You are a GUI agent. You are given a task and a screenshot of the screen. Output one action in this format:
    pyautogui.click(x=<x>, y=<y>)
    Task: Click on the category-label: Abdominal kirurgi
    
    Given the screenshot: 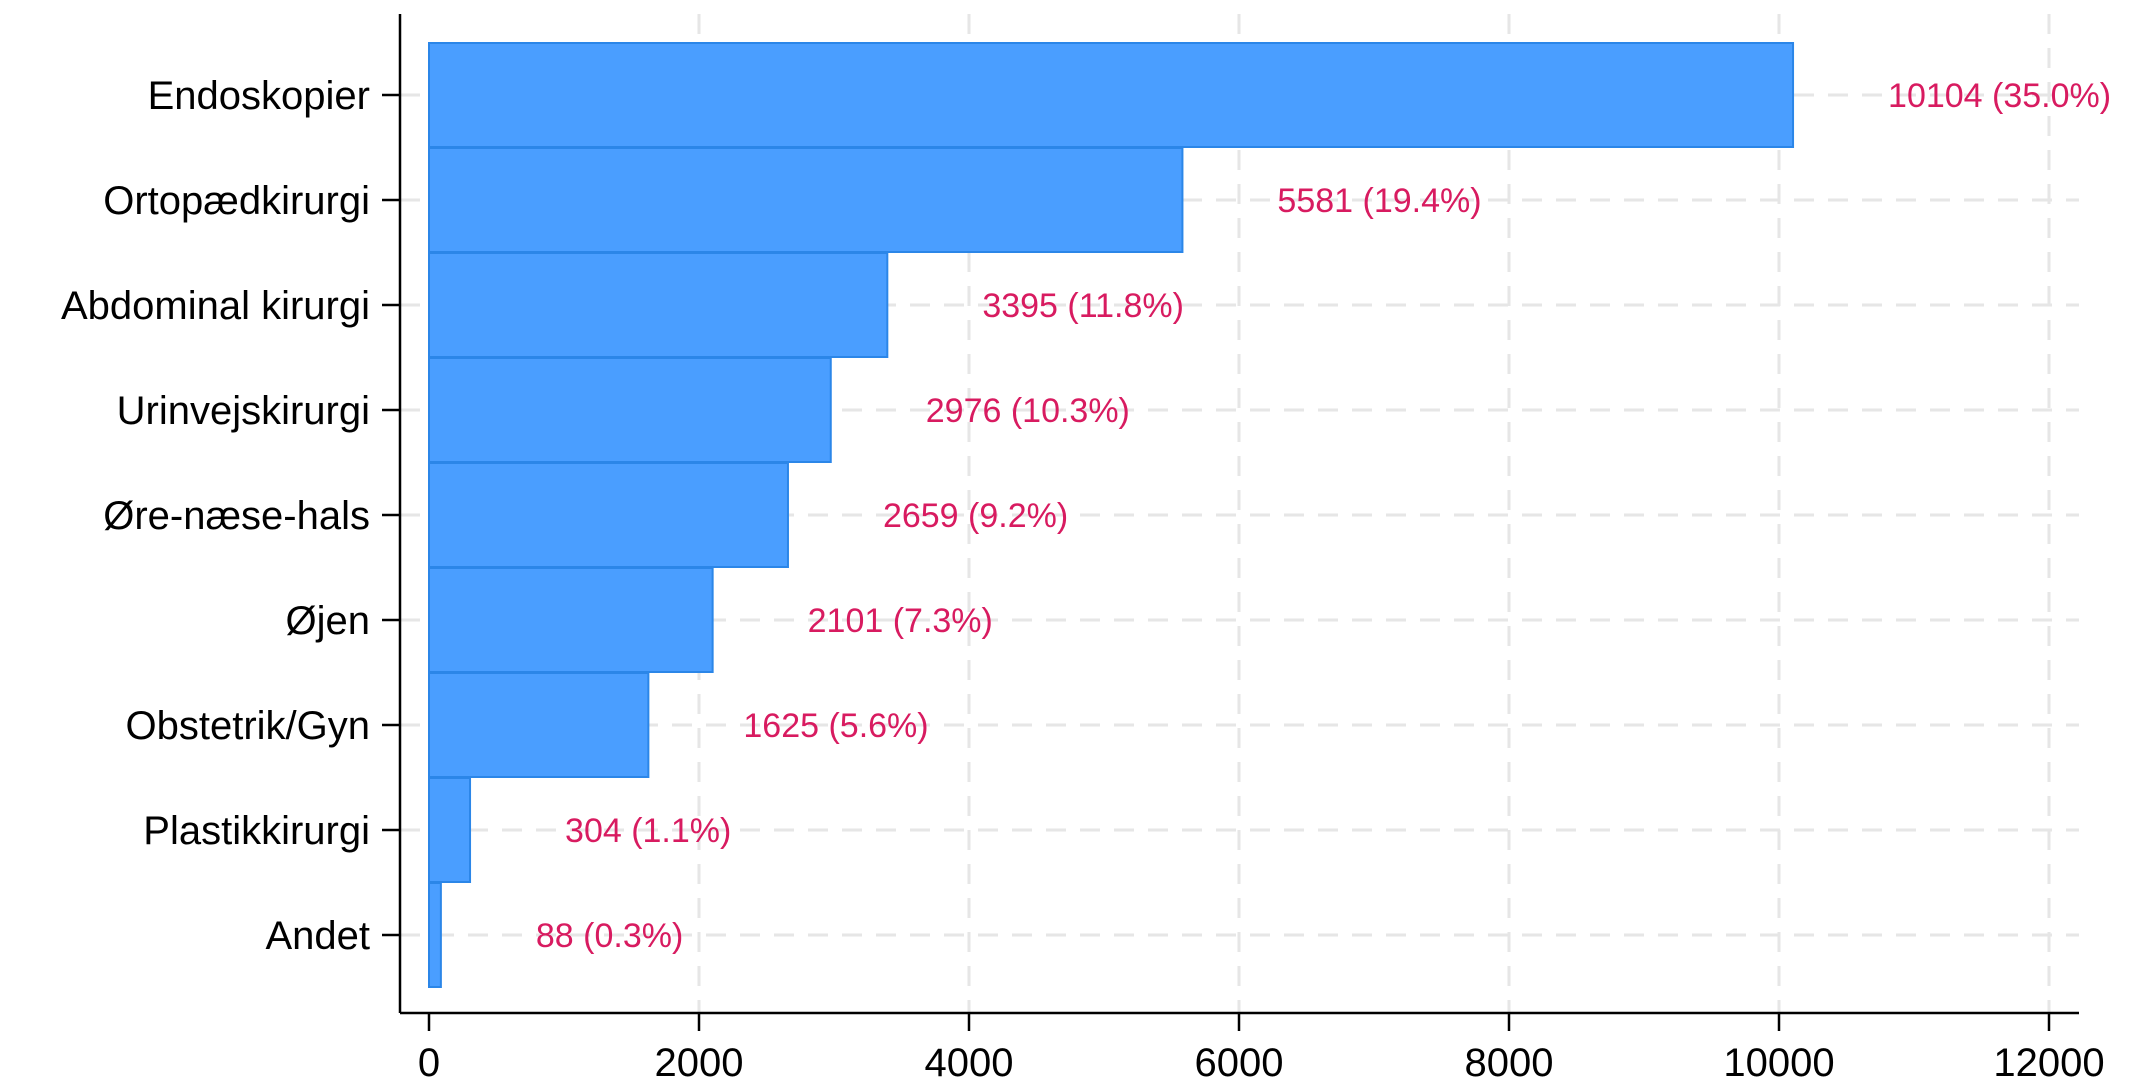 What is the action you would take?
    pyautogui.click(x=215, y=306)
    